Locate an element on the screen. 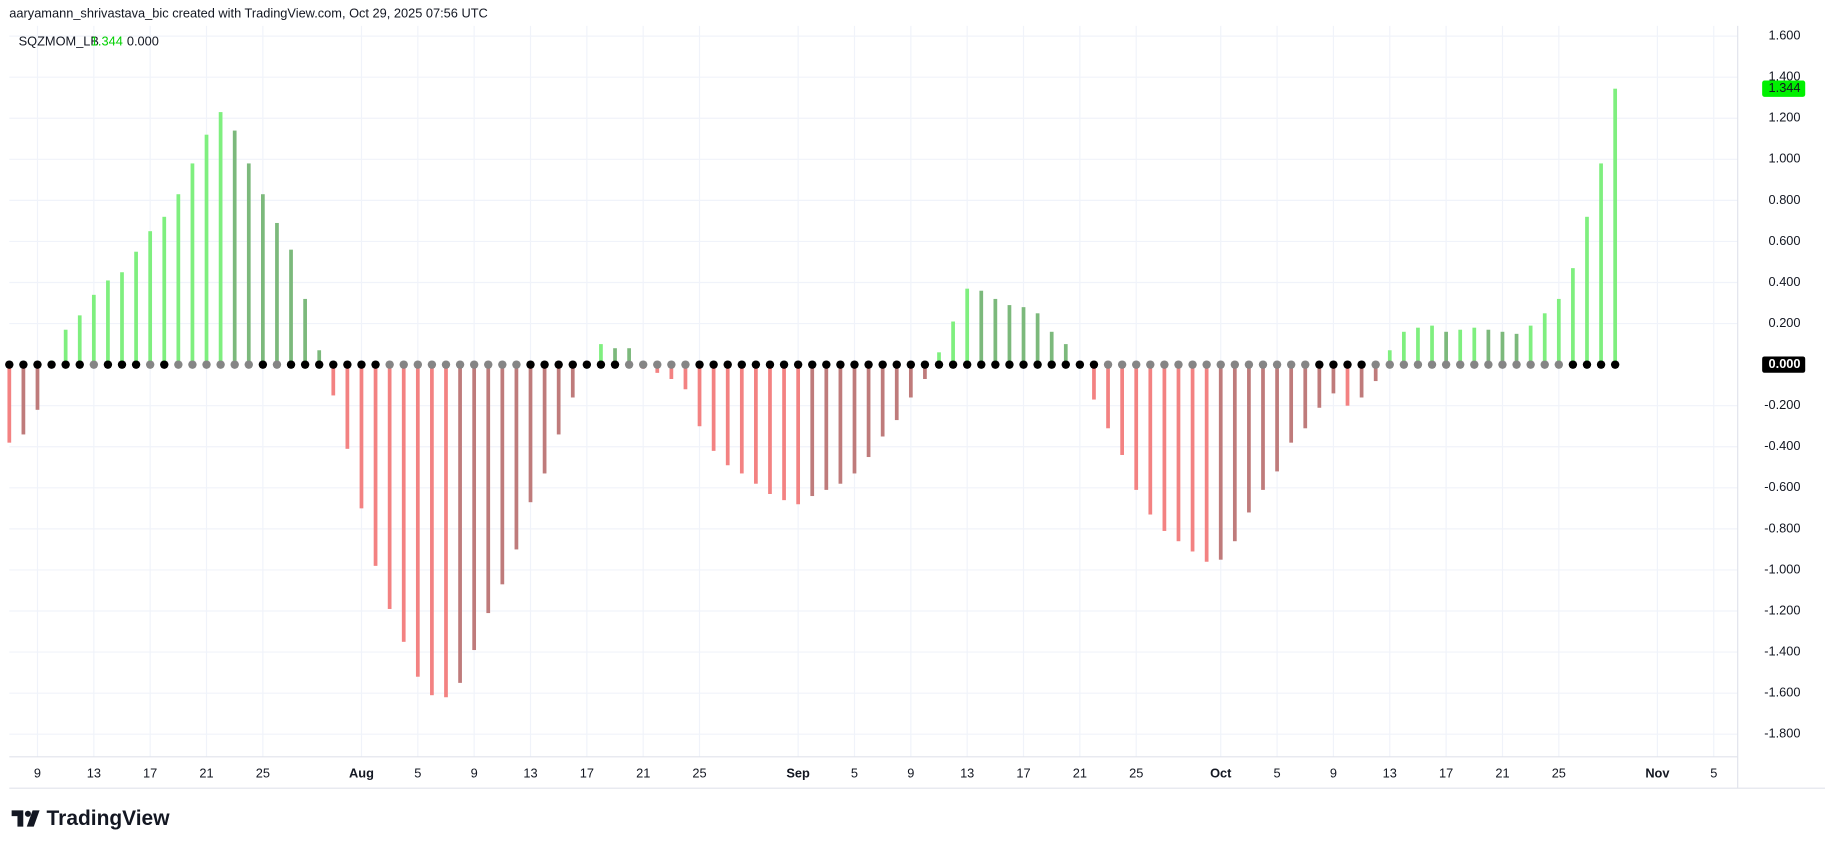 Image resolution: width=1825 pixels, height=849 pixels. legend-name: SQZMOM_LB is located at coordinates (59, 41).